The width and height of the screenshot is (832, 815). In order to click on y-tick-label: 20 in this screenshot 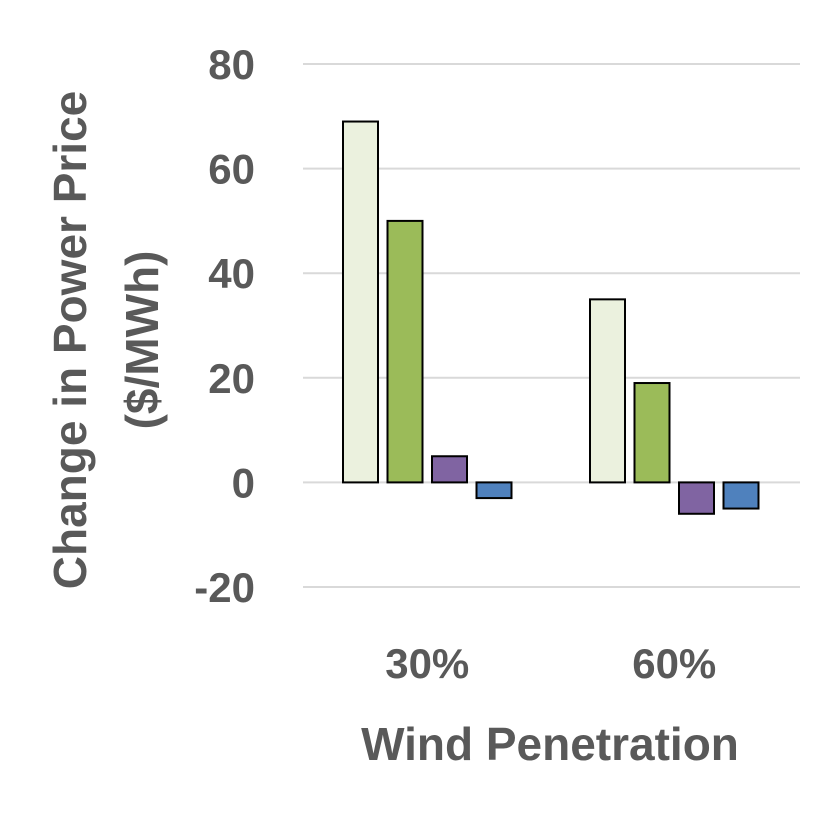, I will do `click(231, 378)`.